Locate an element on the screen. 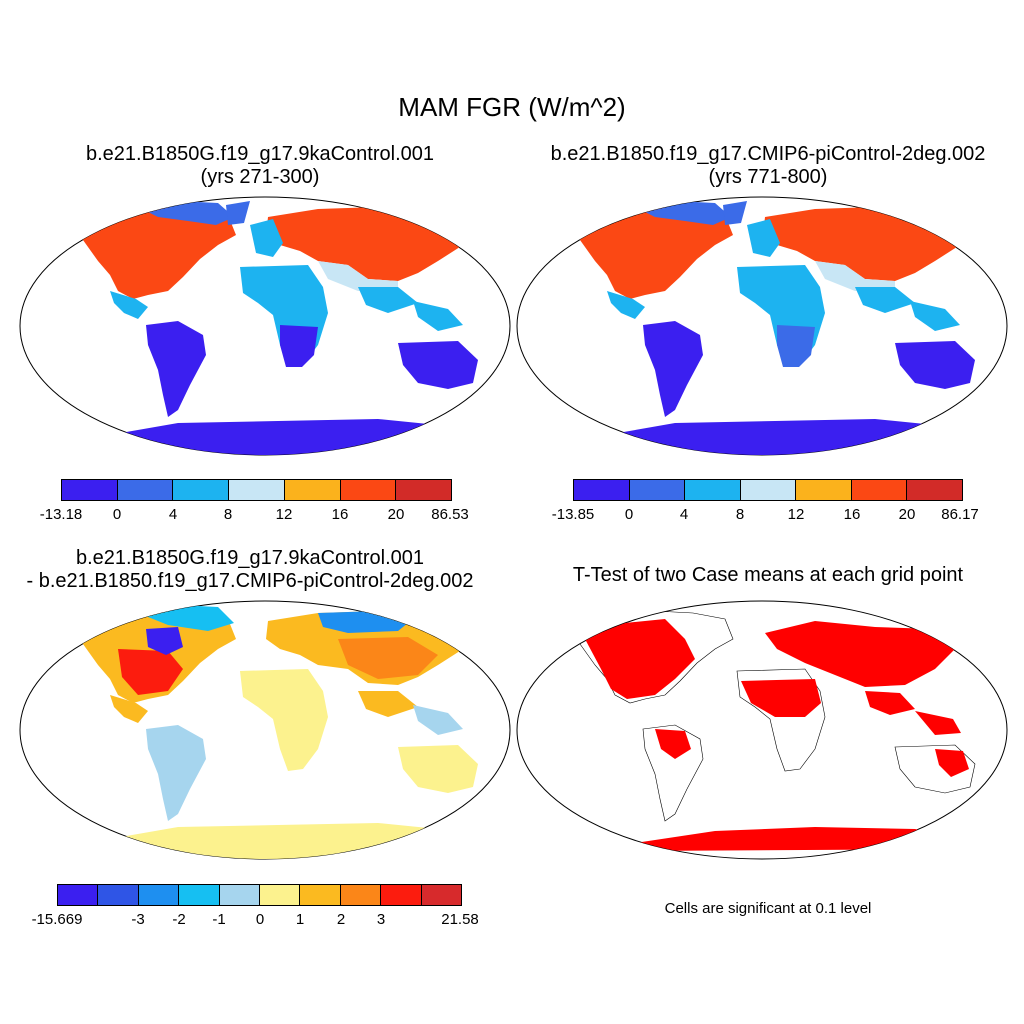 The height and width of the screenshot is (1024, 1024). case2-title-line2: (yrs 771-800) is located at coordinates (768, 177).